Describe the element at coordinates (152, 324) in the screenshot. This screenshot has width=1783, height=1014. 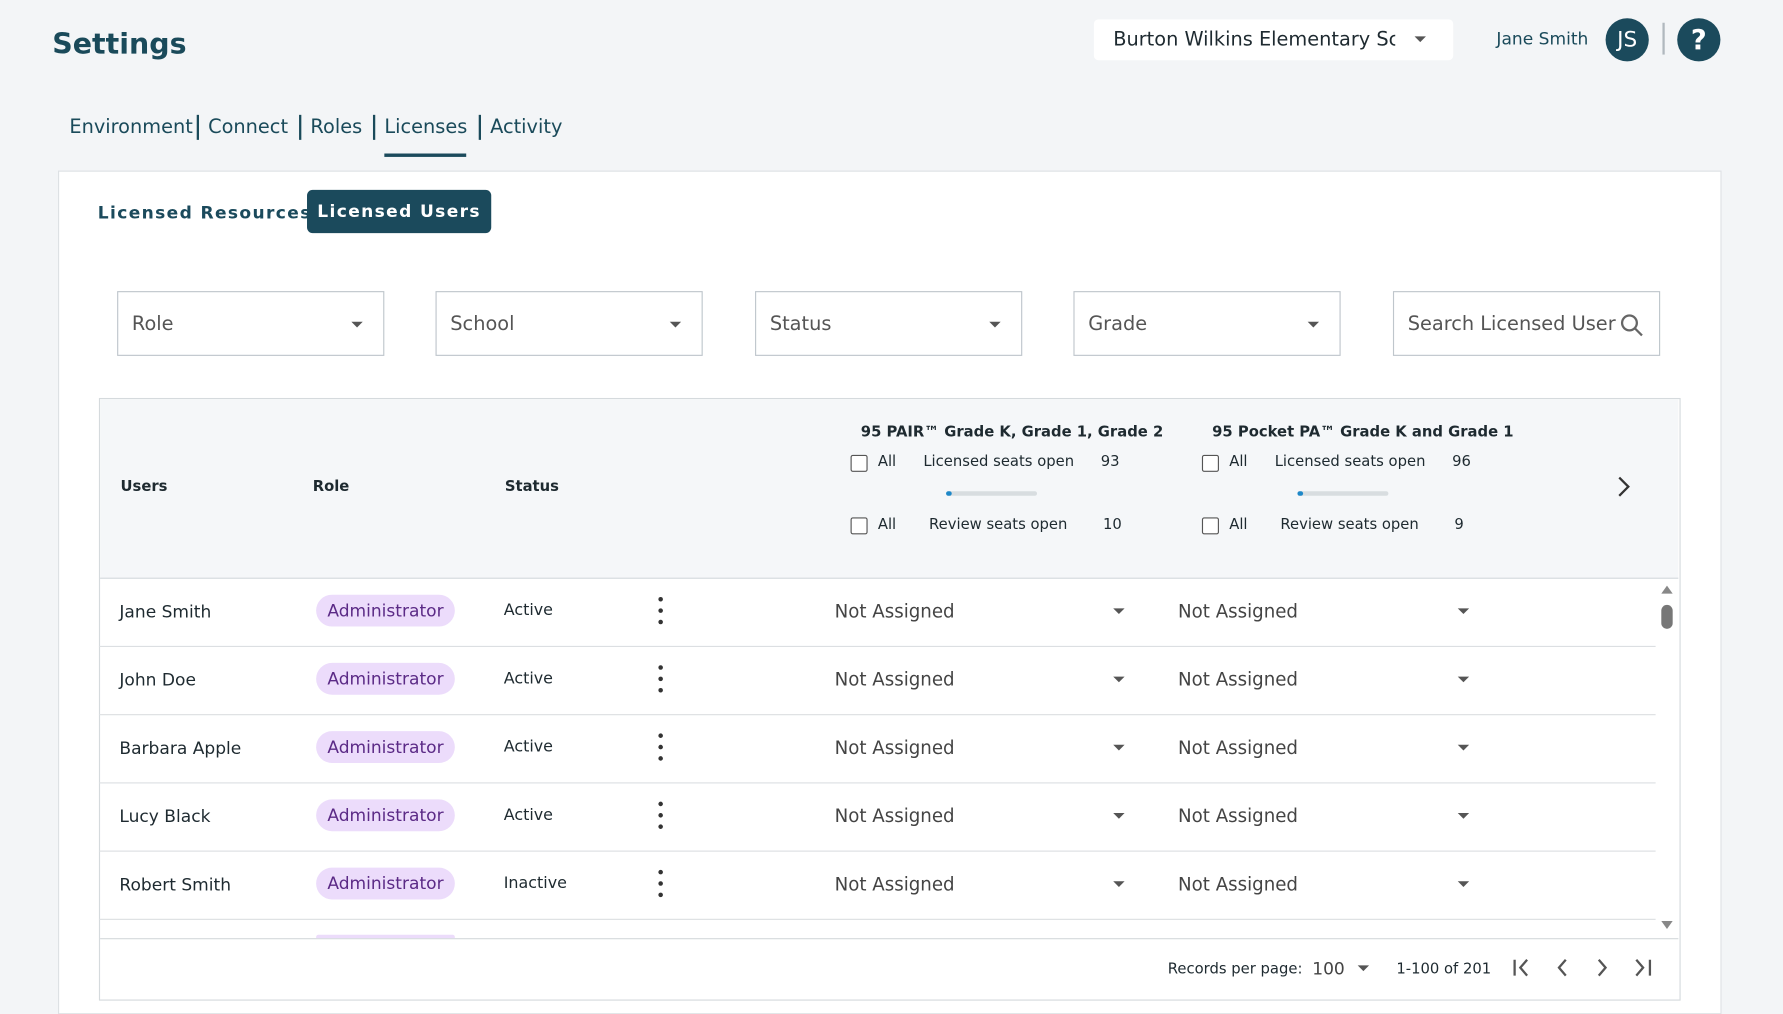
I see `filter-label: Role` at that location.